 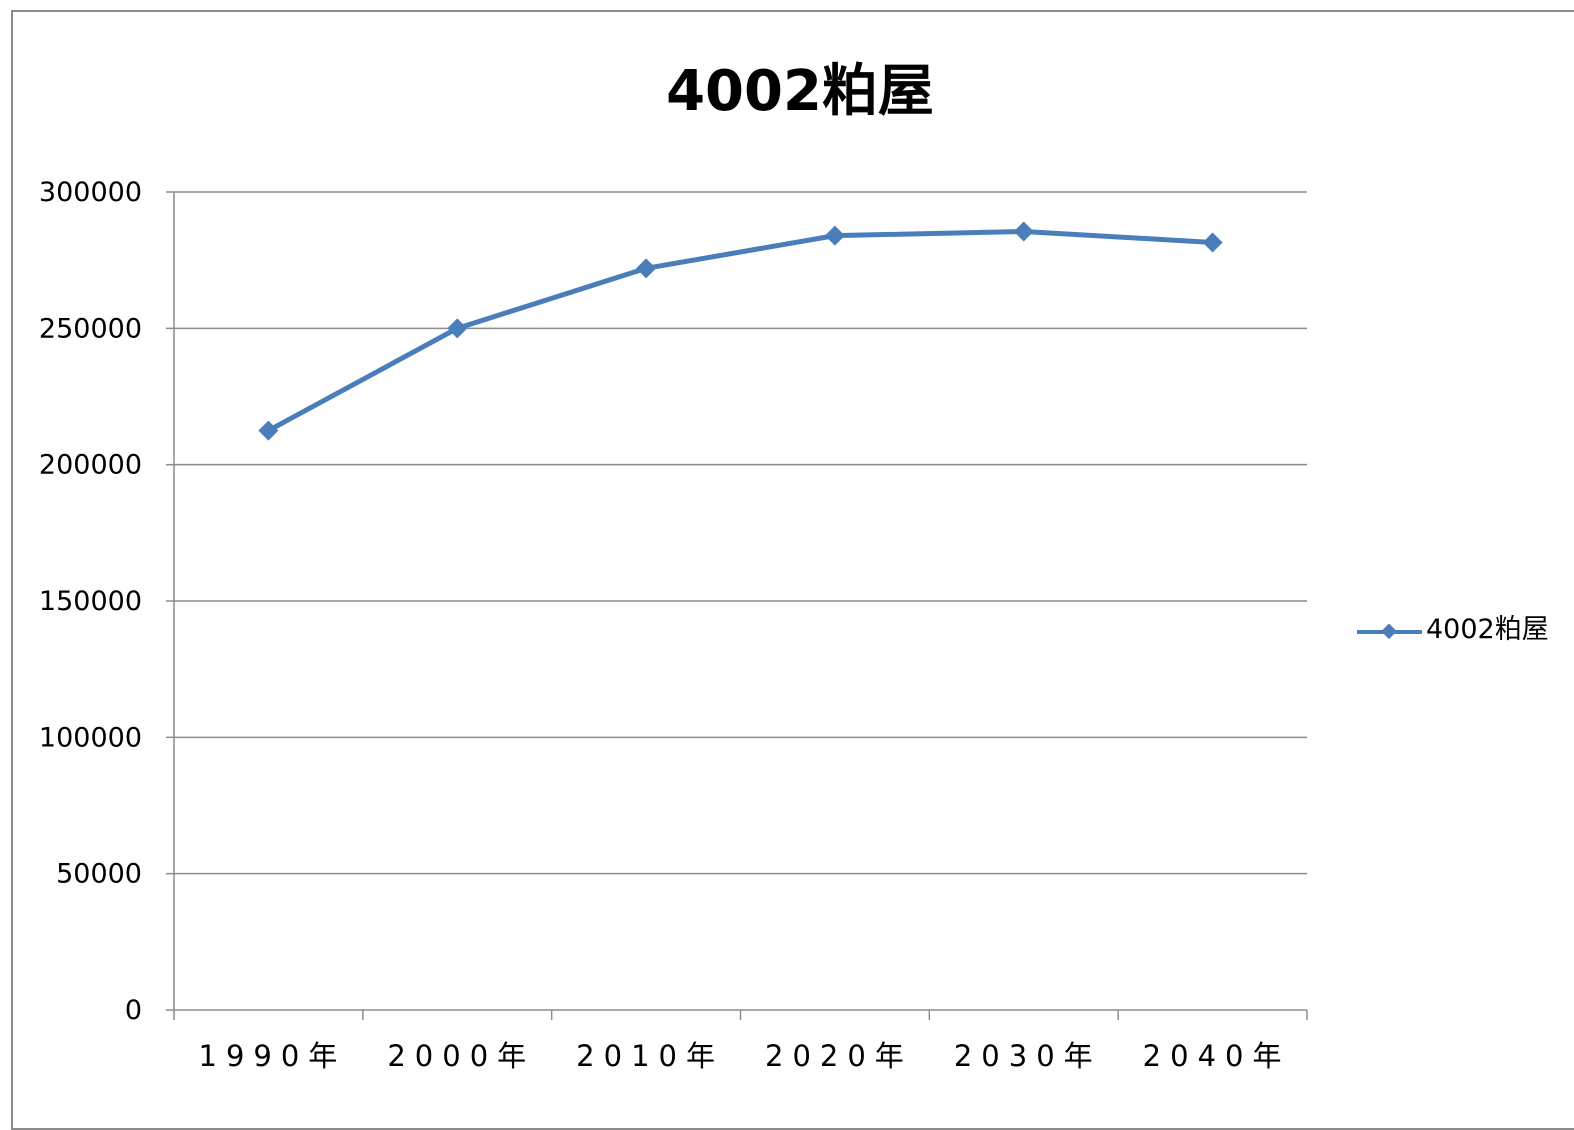 I want to click on series-group, so click(x=740, y=331).